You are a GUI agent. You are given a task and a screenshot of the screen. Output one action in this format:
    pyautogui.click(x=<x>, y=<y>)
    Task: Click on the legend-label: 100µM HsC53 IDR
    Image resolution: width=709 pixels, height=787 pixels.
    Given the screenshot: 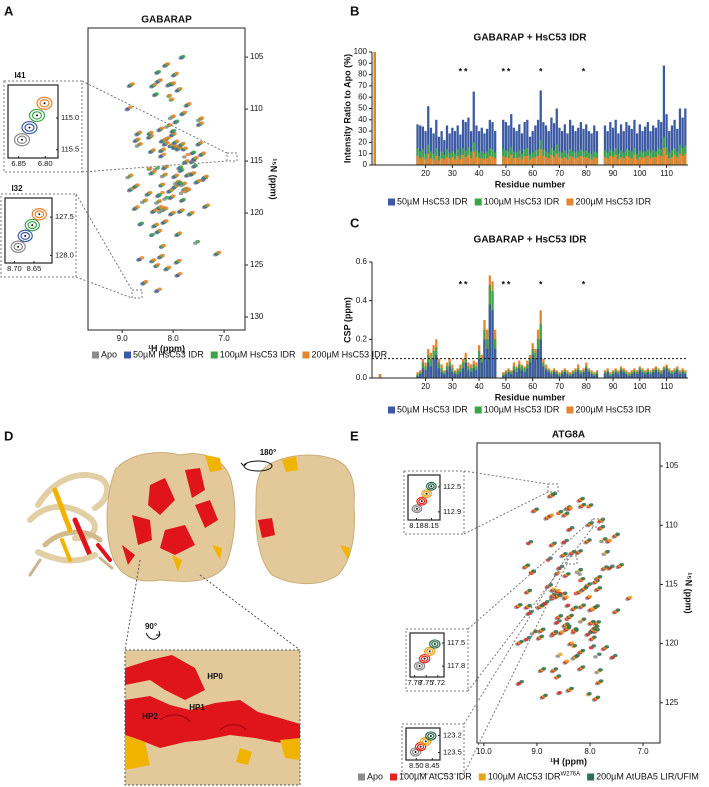 What is the action you would take?
    pyautogui.click(x=522, y=409)
    